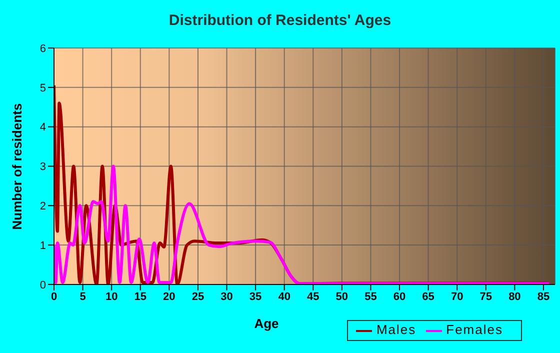 The height and width of the screenshot is (353, 560). I want to click on x-tick-label: 35, so click(255, 297).